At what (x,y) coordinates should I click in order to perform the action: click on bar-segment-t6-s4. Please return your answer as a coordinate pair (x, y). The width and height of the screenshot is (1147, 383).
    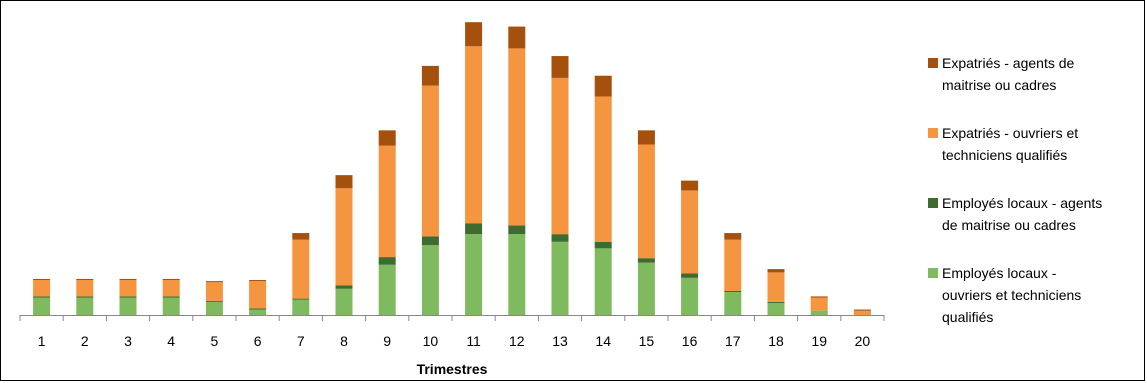
    Looking at the image, I should click on (258, 281).